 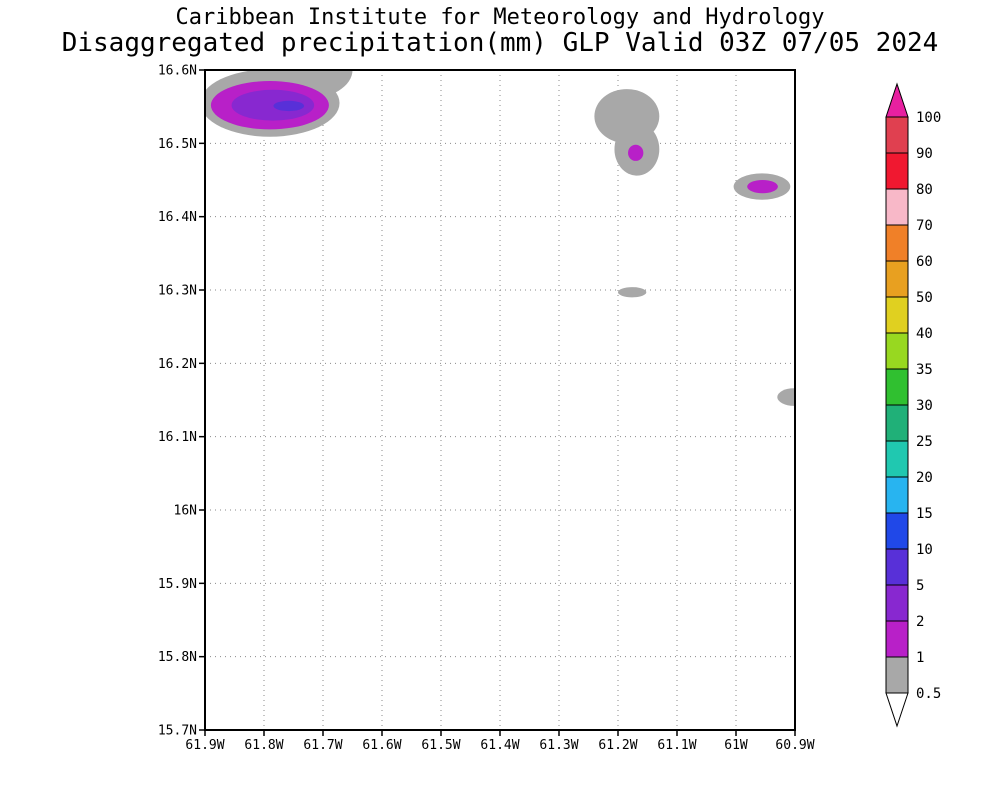 What do you see at coordinates (928, 118) in the screenshot?
I see `colorbar-label: 100` at bounding box center [928, 118].